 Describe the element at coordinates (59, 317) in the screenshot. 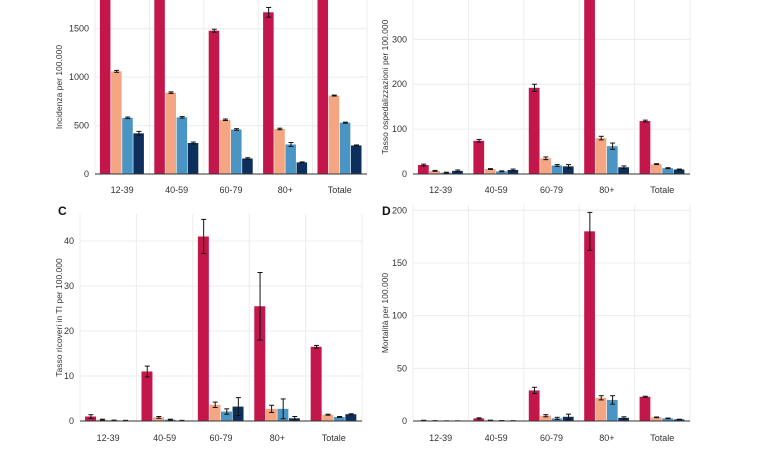

I see `y-axis-label-c: Tasso ricoveri in TI per 100.000` at that location.